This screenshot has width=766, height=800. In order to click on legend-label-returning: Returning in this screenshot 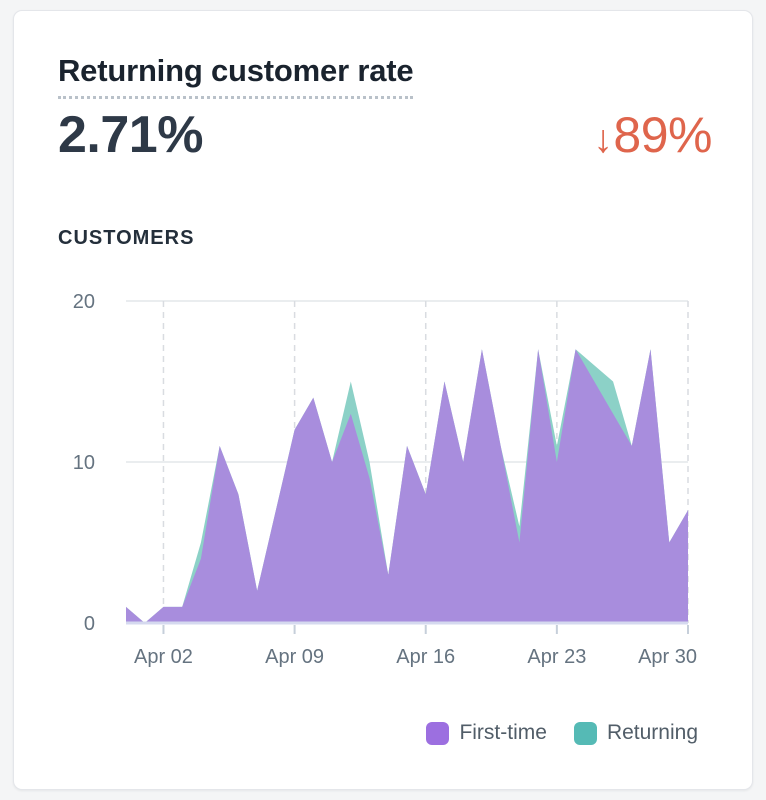, I will do `click(652, 732)`.